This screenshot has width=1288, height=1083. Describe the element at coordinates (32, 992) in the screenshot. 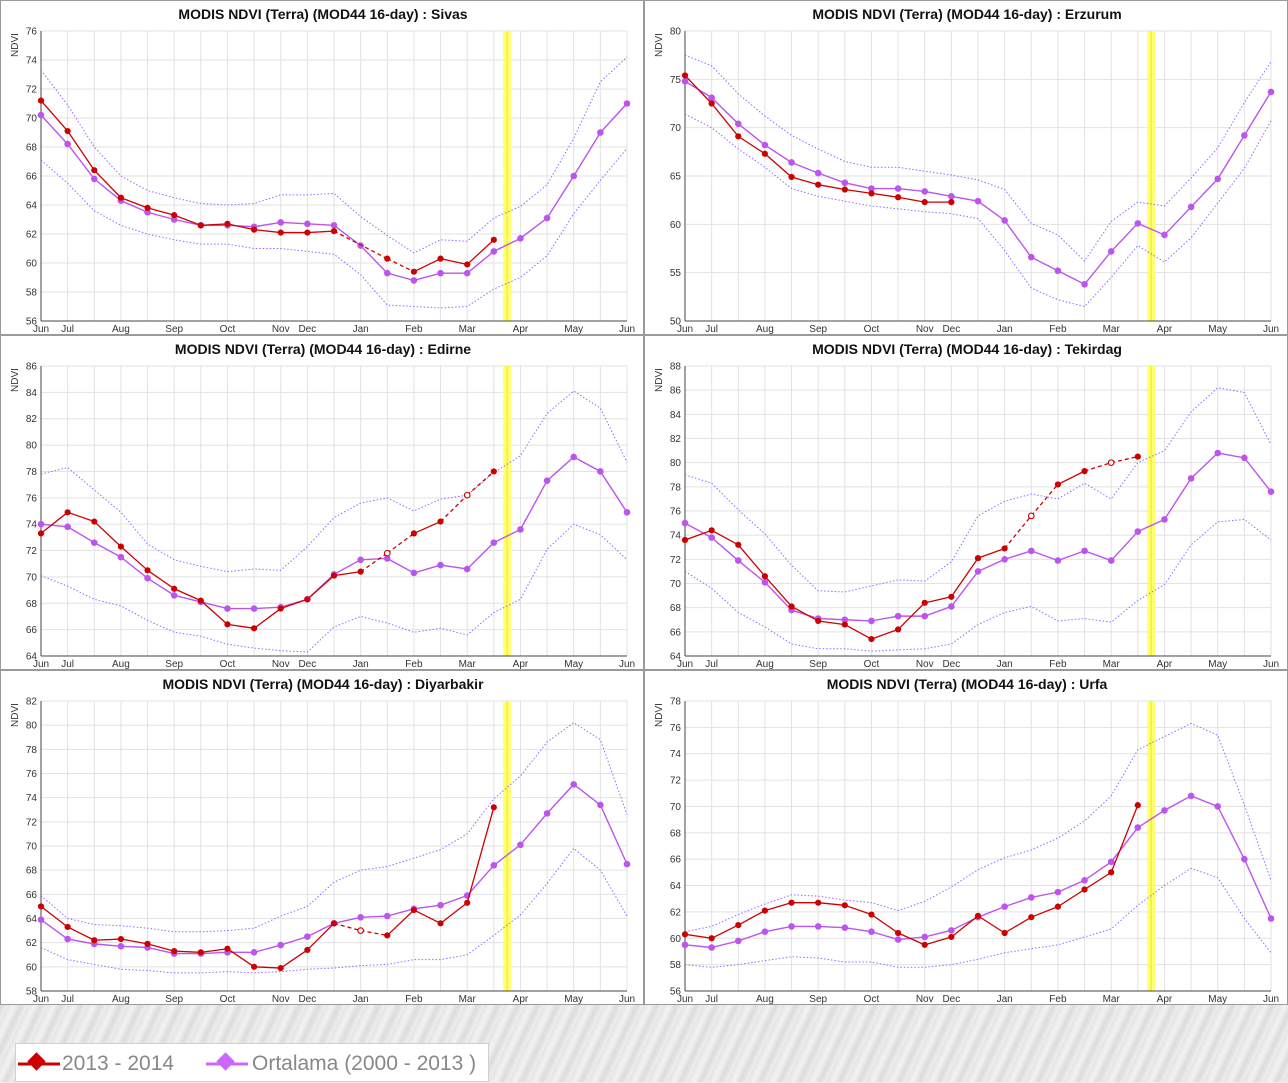

I see `y-tick-label: 58` at that location.